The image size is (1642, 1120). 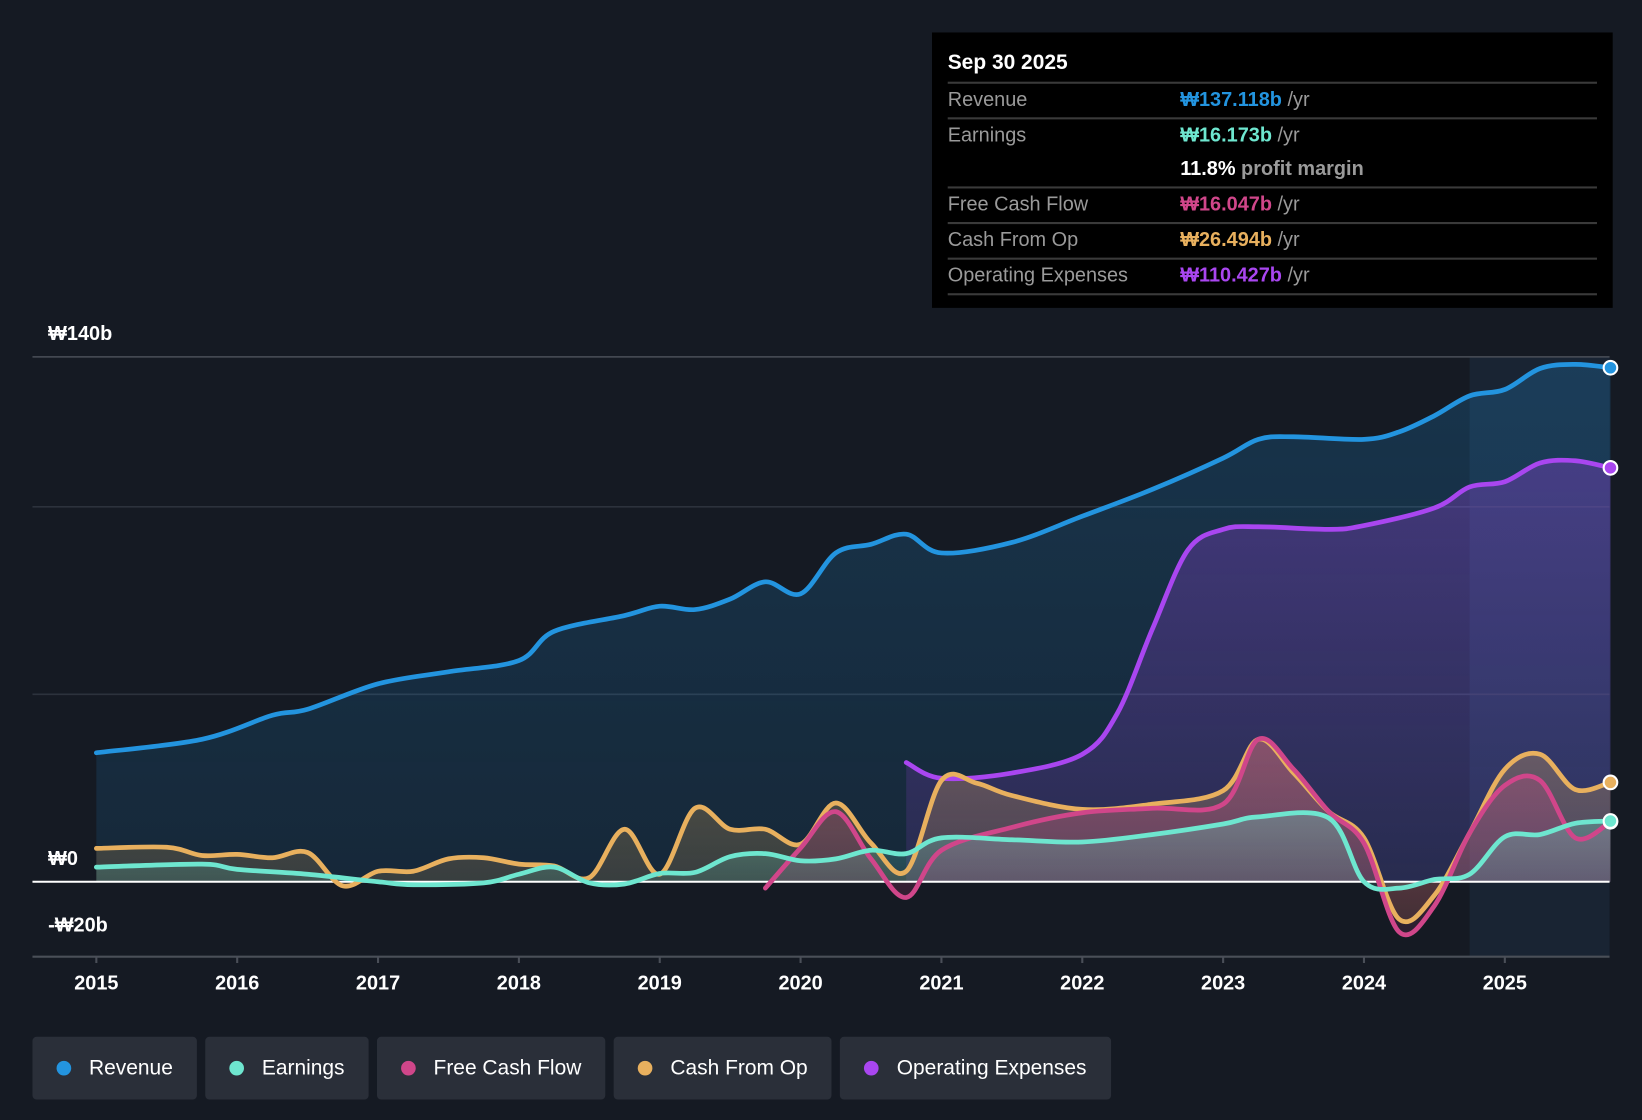 What do you see at coordinates (131, 1068) in the screenshot?
I see `legend-label: Revenue` at bounding box center [131, 1068].